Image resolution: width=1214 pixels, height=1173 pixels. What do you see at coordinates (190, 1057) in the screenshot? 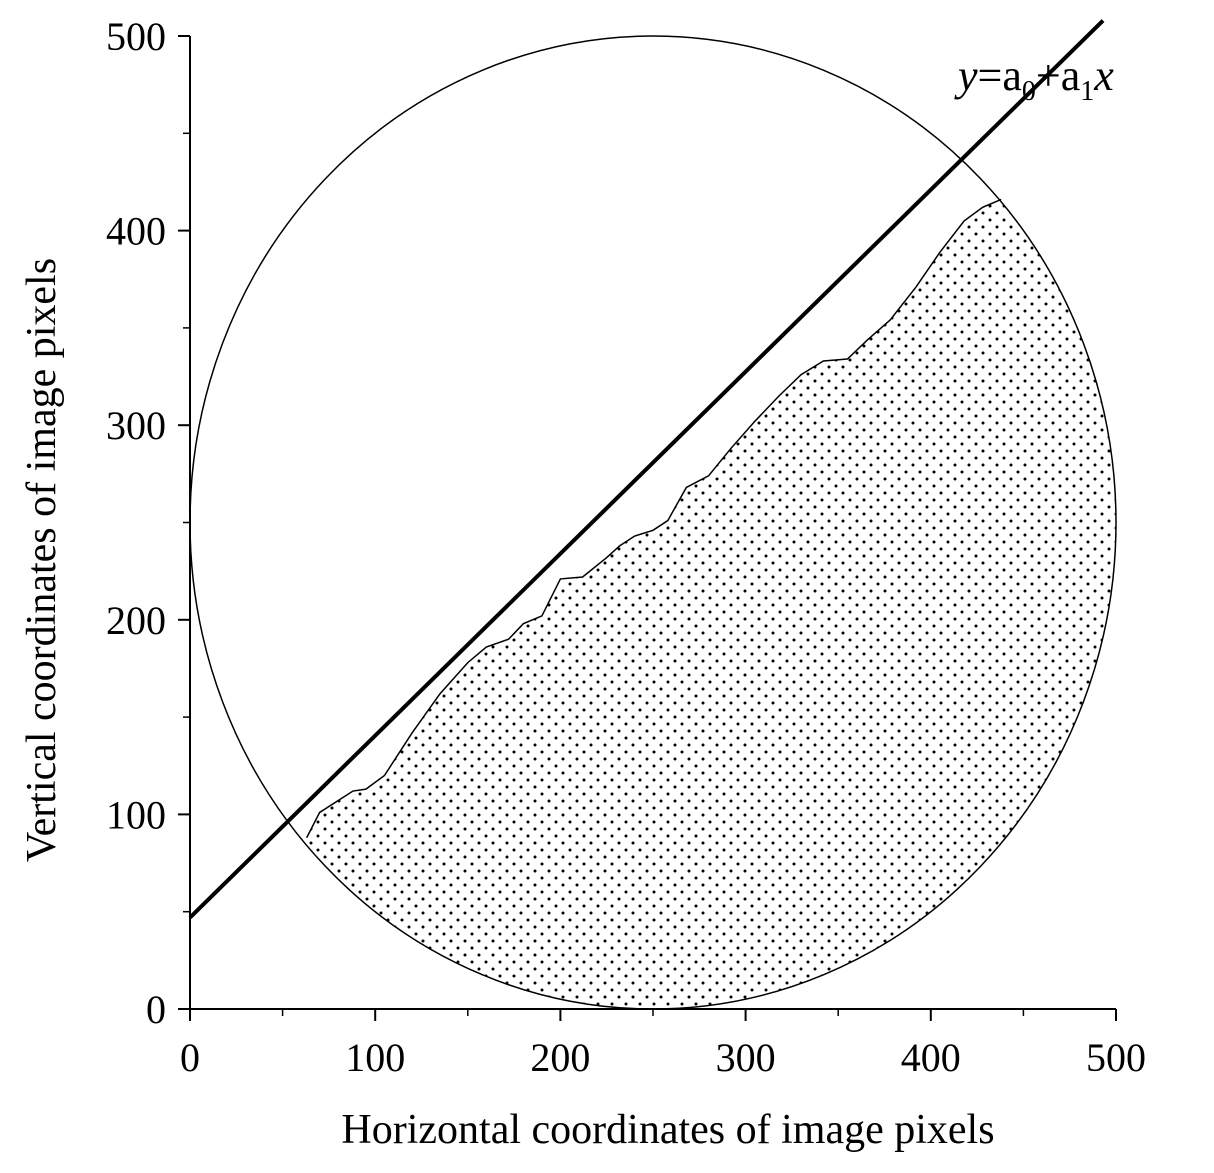
I see `x-tick-label: 0` at bounding box center [190, 1057].